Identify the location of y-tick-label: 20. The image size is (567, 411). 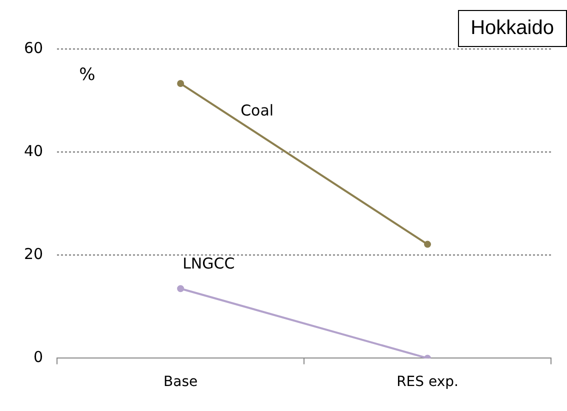
(34, 254).